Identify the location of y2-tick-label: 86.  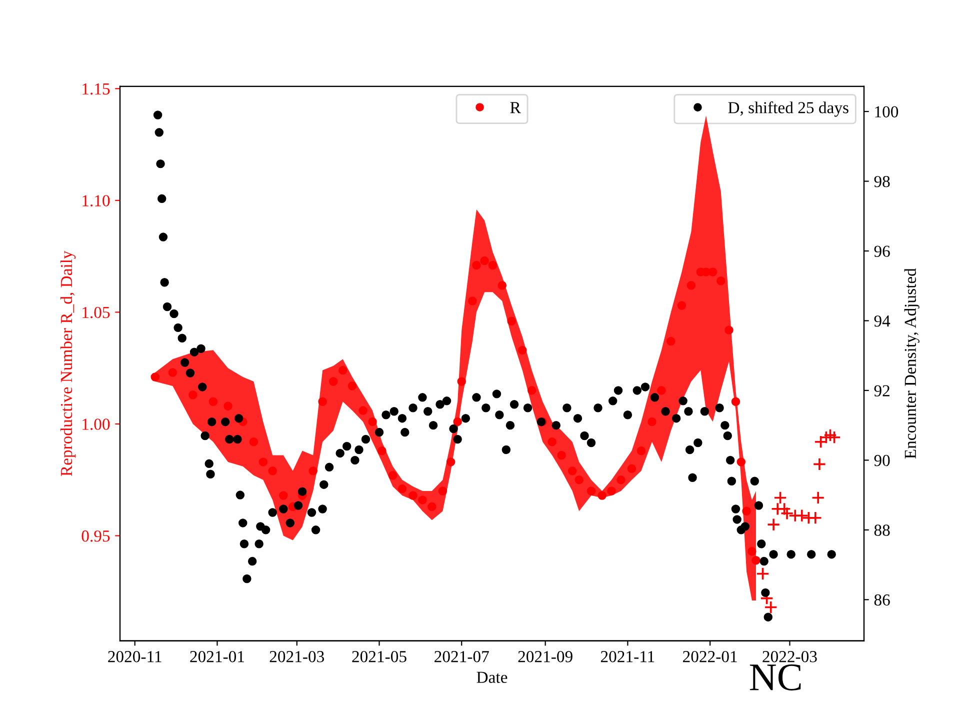
(882, 600).